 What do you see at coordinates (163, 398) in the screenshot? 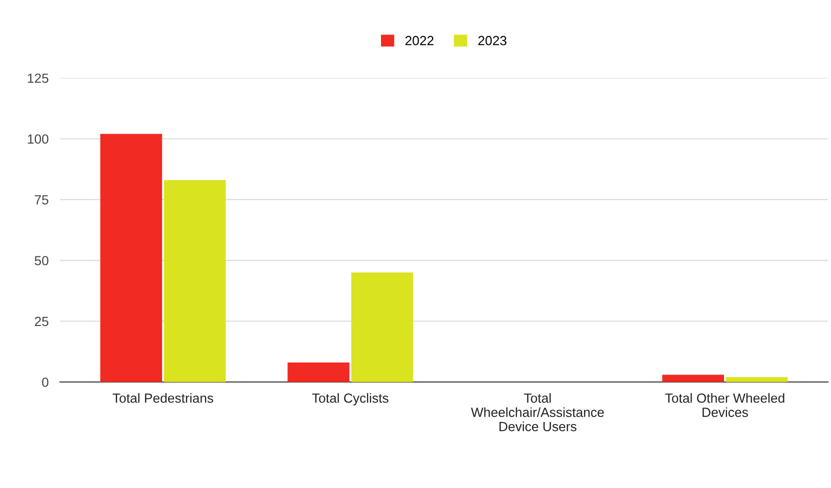
I see `x-tick-label: Total Pedestrians` at bounding box center [163, 398].